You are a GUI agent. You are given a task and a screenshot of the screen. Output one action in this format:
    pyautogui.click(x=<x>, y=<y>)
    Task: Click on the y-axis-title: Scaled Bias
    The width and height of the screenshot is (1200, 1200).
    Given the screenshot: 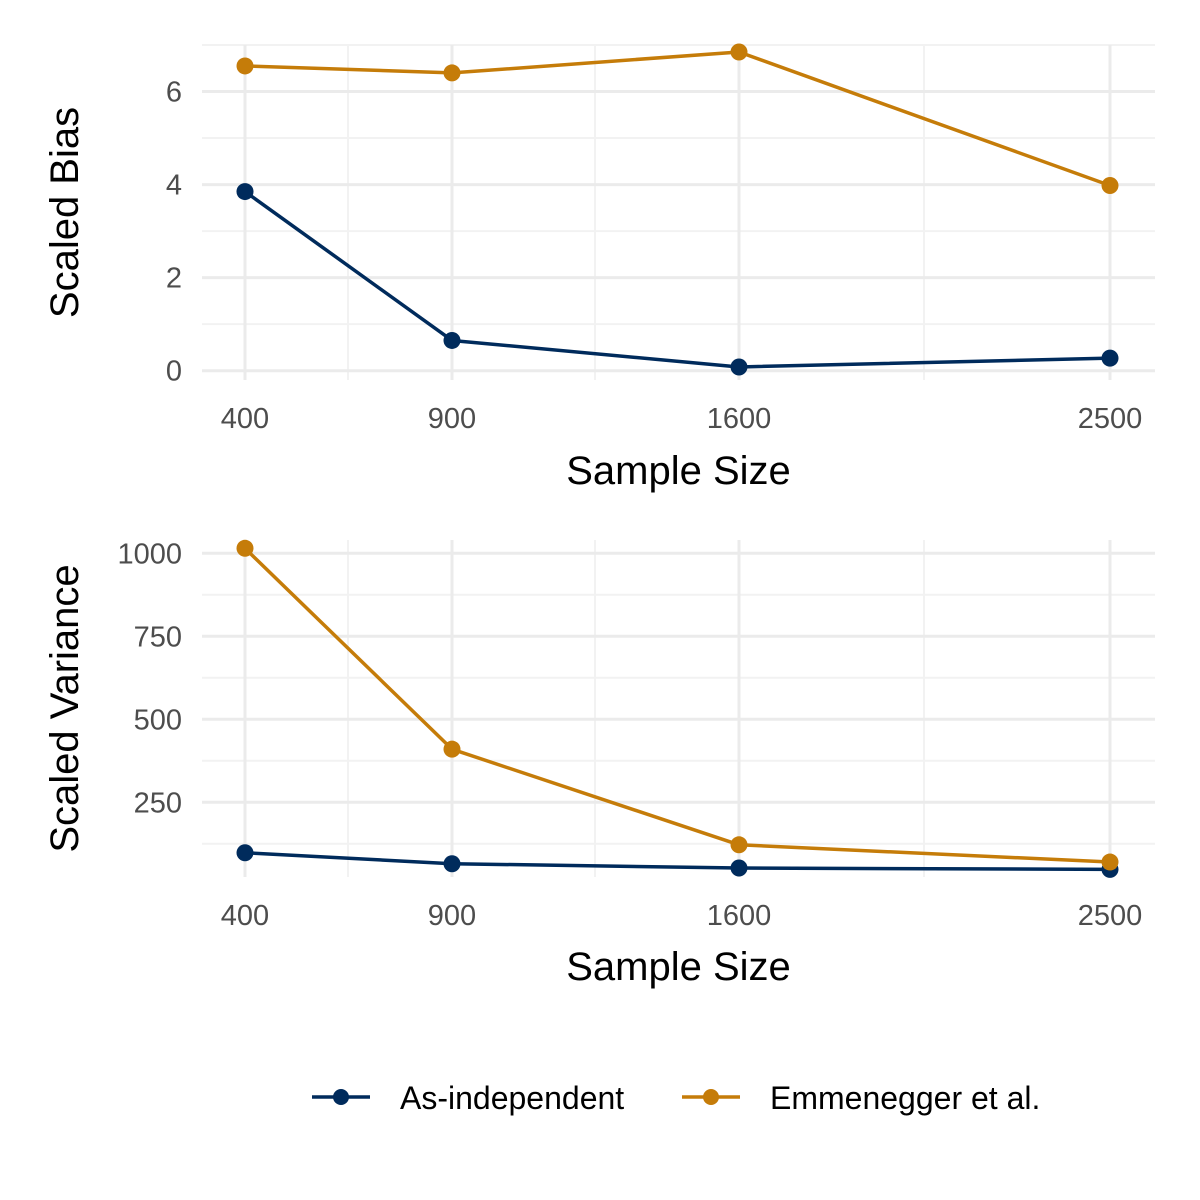 What is the action you would take?
    pyautogui.click(x=65, y=212)
    